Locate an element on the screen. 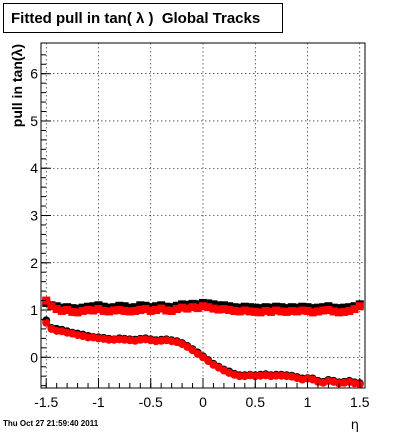  data-point-circle is located at coordinates (46, 322).